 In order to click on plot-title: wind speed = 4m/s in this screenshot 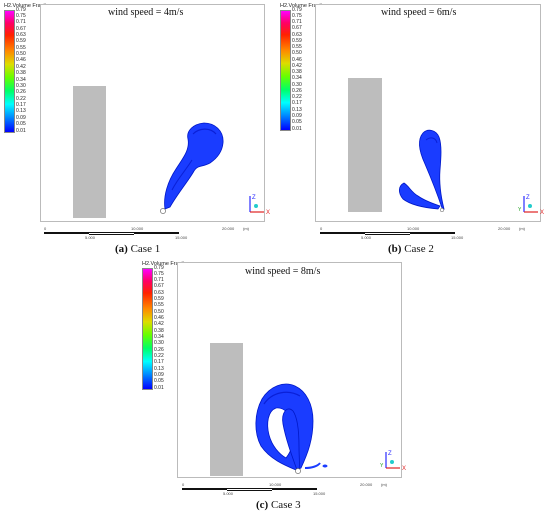, I will do `click(146, 12)`.